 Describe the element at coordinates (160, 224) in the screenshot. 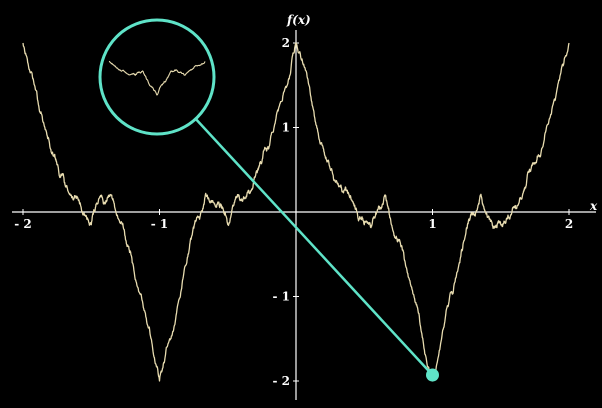

I see `x-tick-label: - 1` at that location.